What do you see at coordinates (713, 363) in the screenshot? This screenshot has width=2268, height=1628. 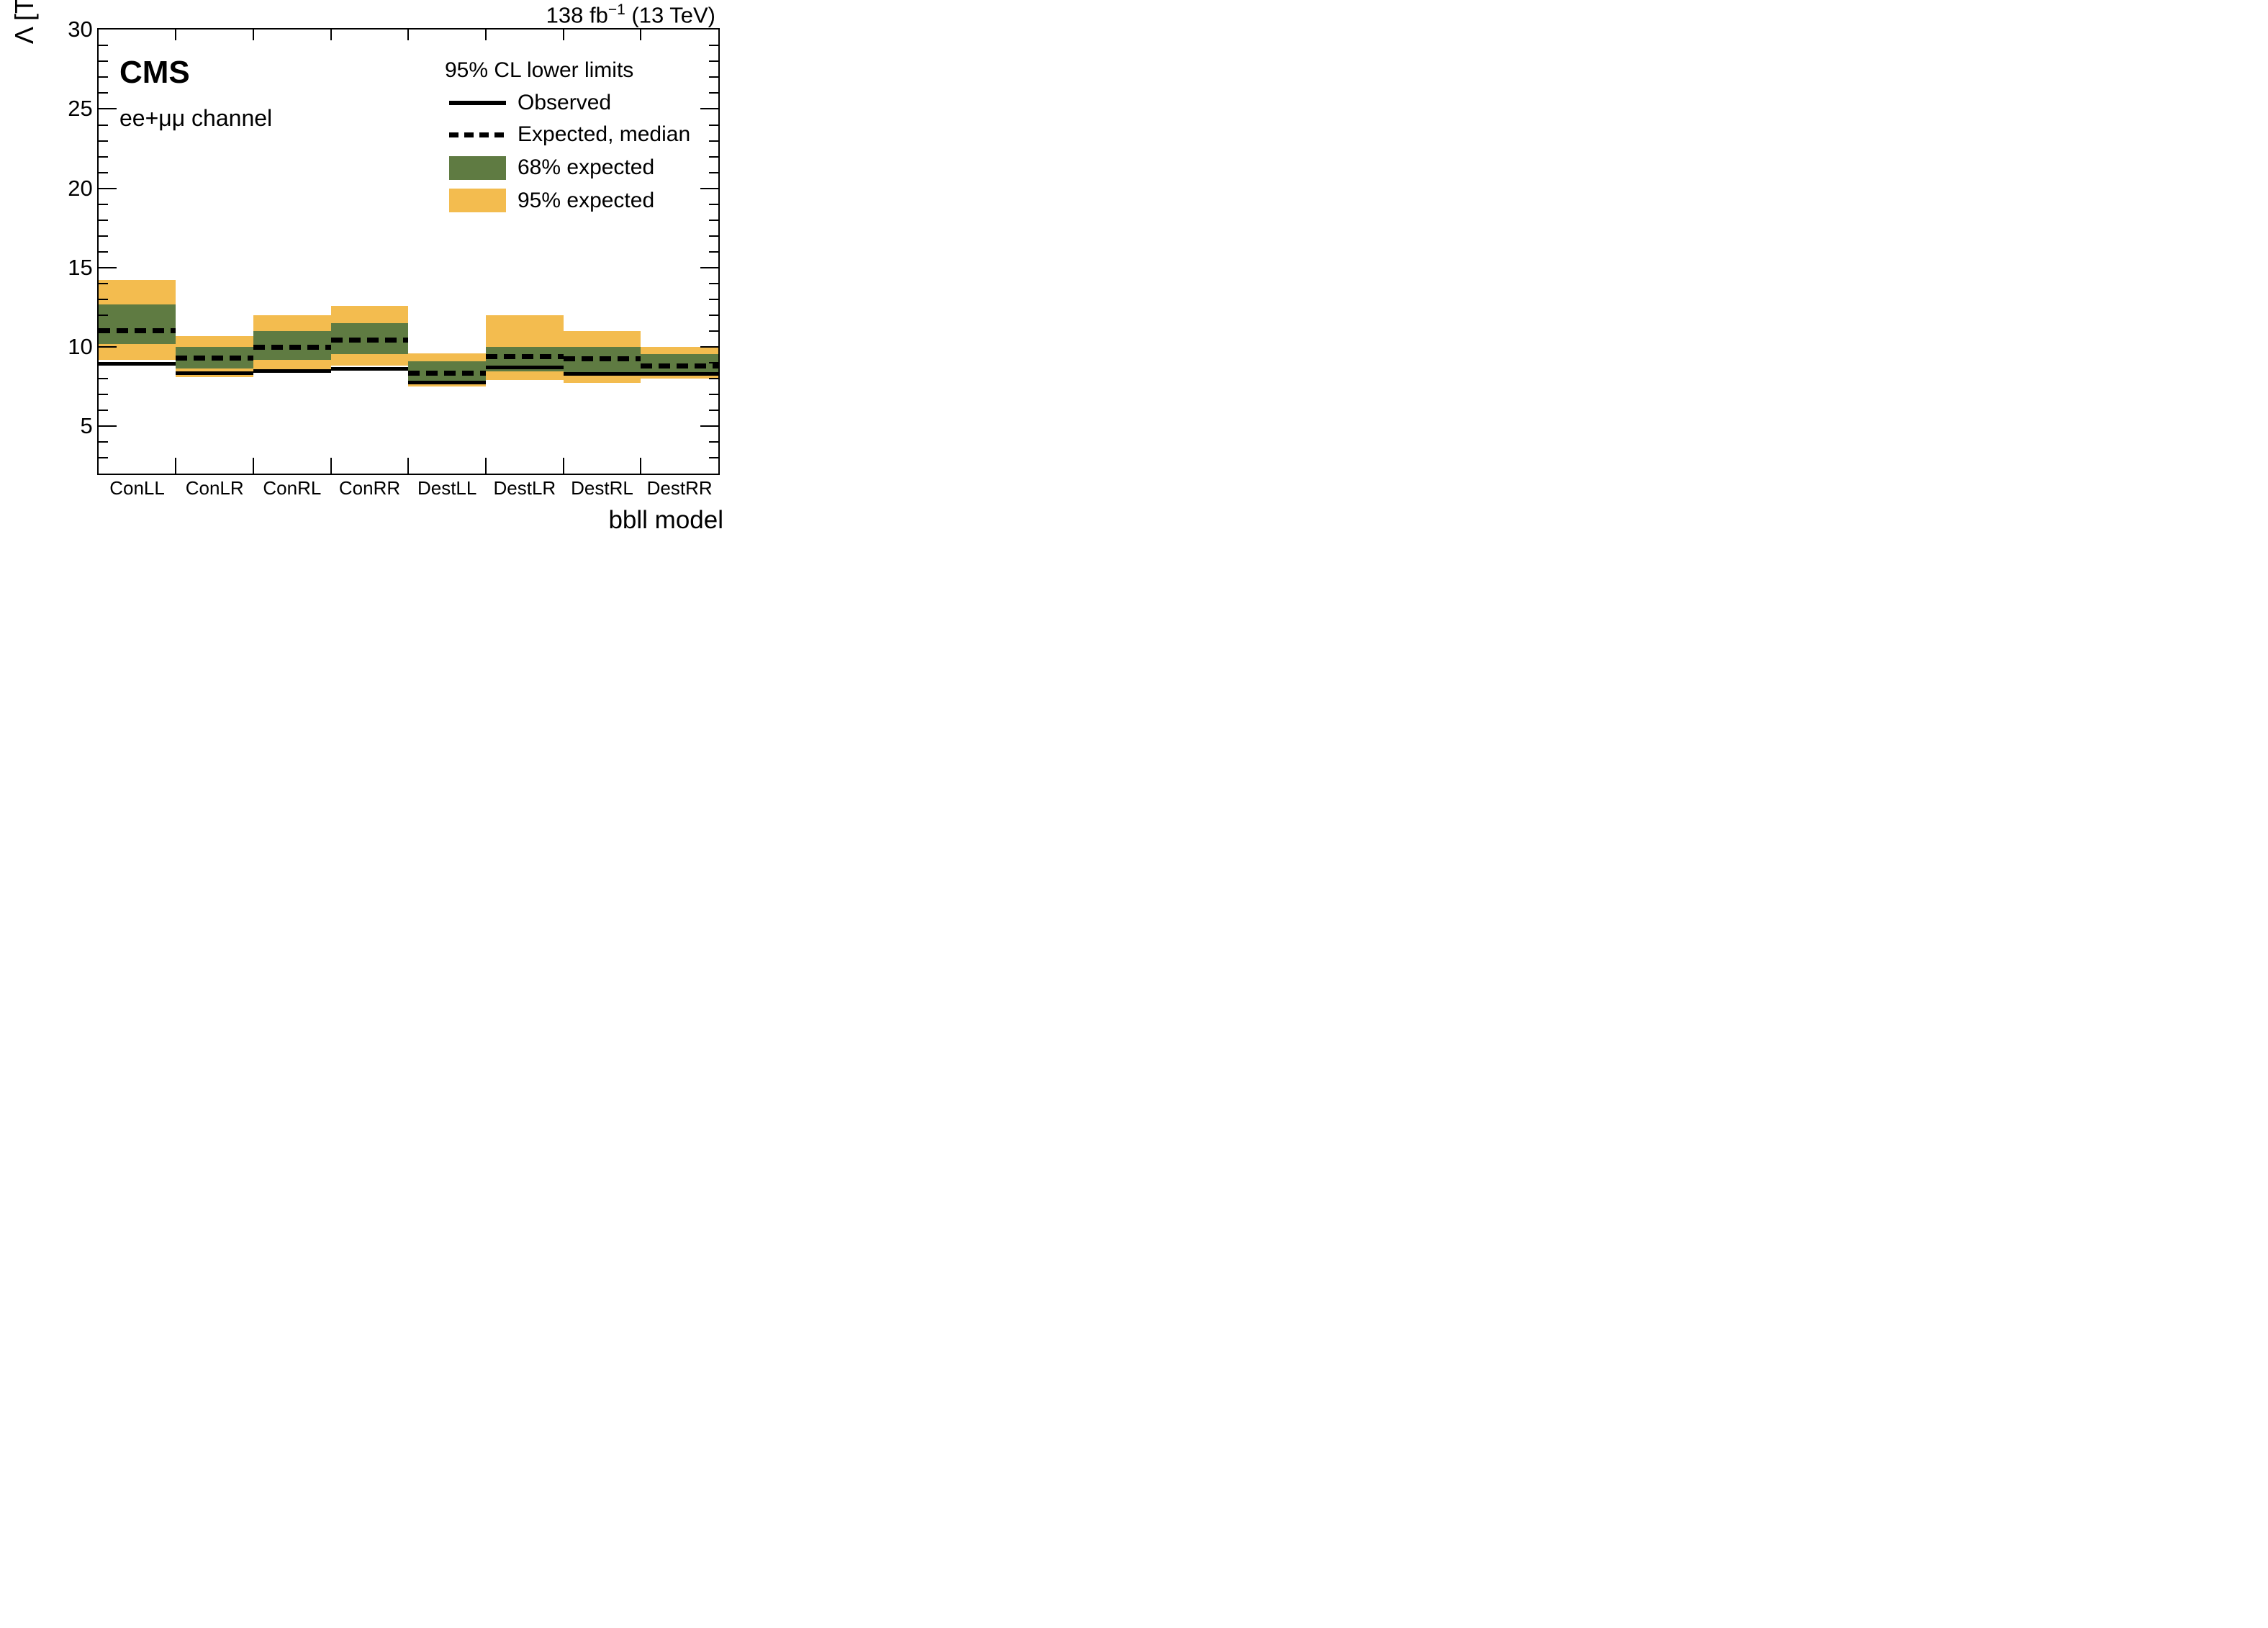 I see `y-minor-tick-9-right` at bounding box center [713, 363].